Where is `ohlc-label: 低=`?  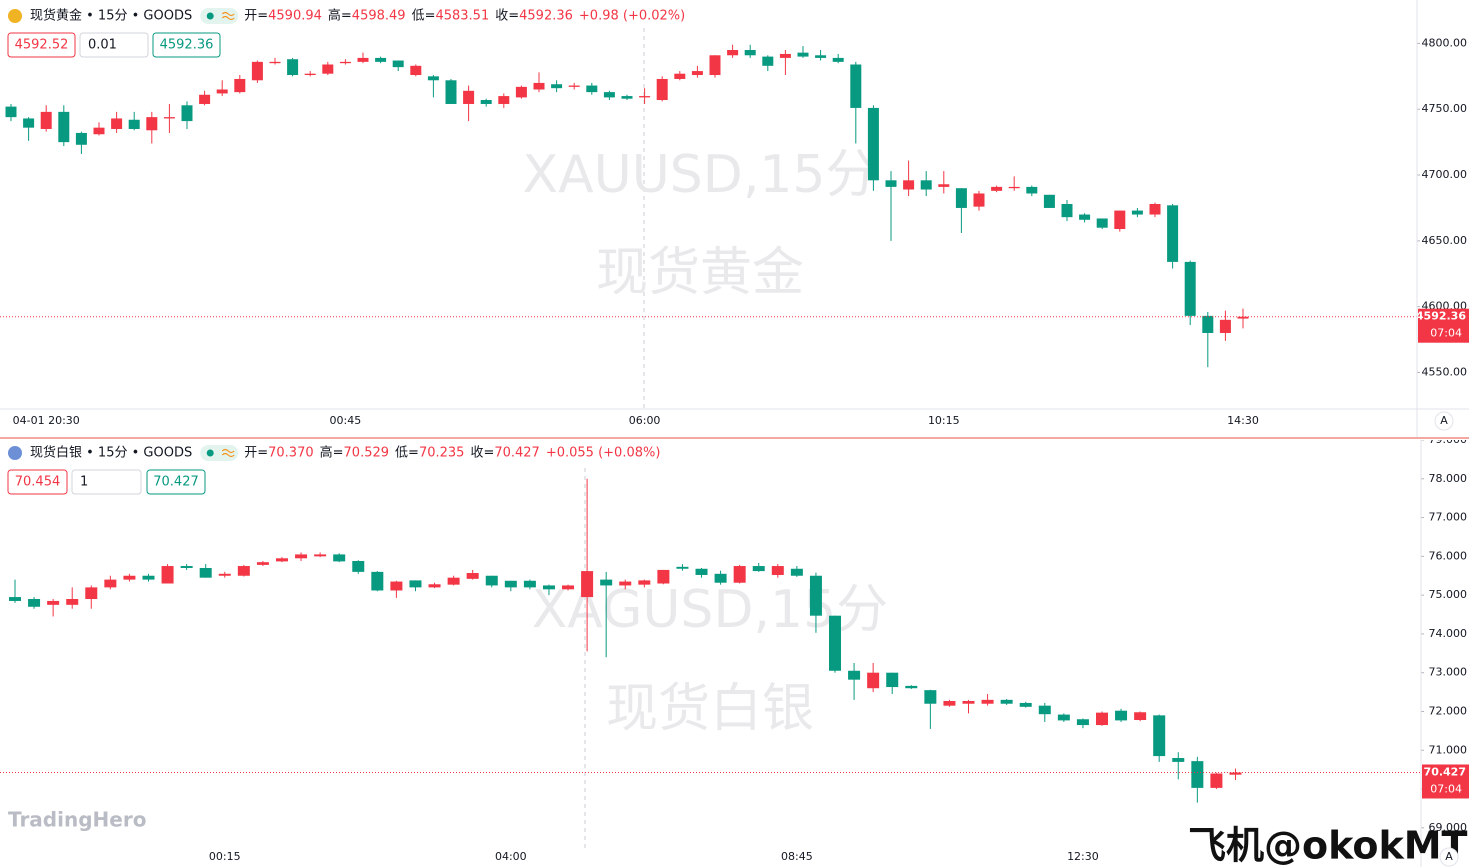 ohlc-label: 低= is located at coordinates (424, 16).